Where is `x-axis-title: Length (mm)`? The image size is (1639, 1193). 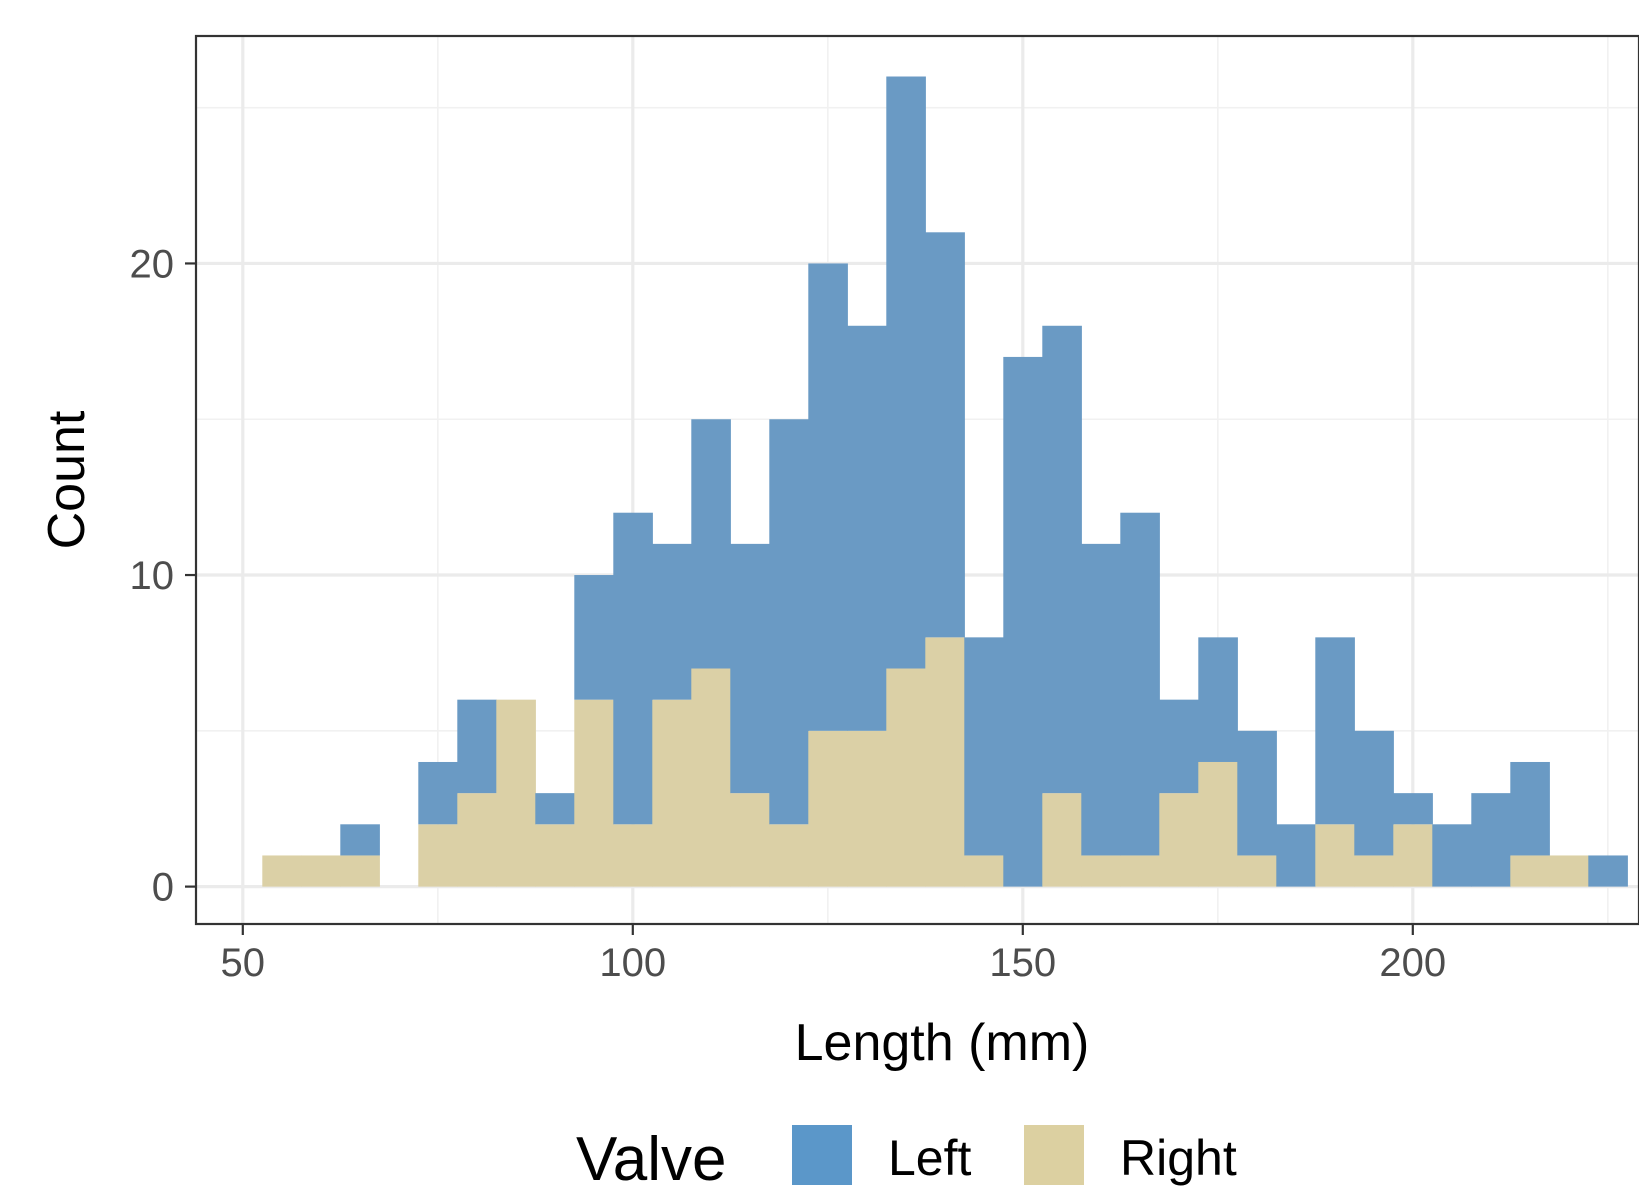
x-axis-title: Length (mm) is located at coordinates (942, 1043).